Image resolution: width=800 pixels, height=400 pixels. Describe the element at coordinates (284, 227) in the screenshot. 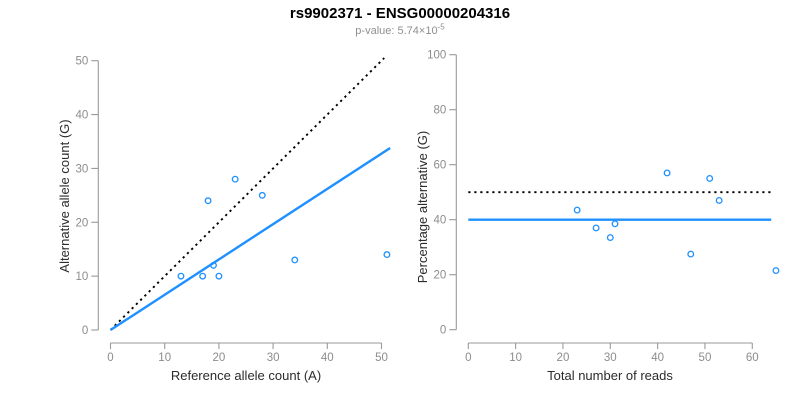

I see `left-points` at that location.